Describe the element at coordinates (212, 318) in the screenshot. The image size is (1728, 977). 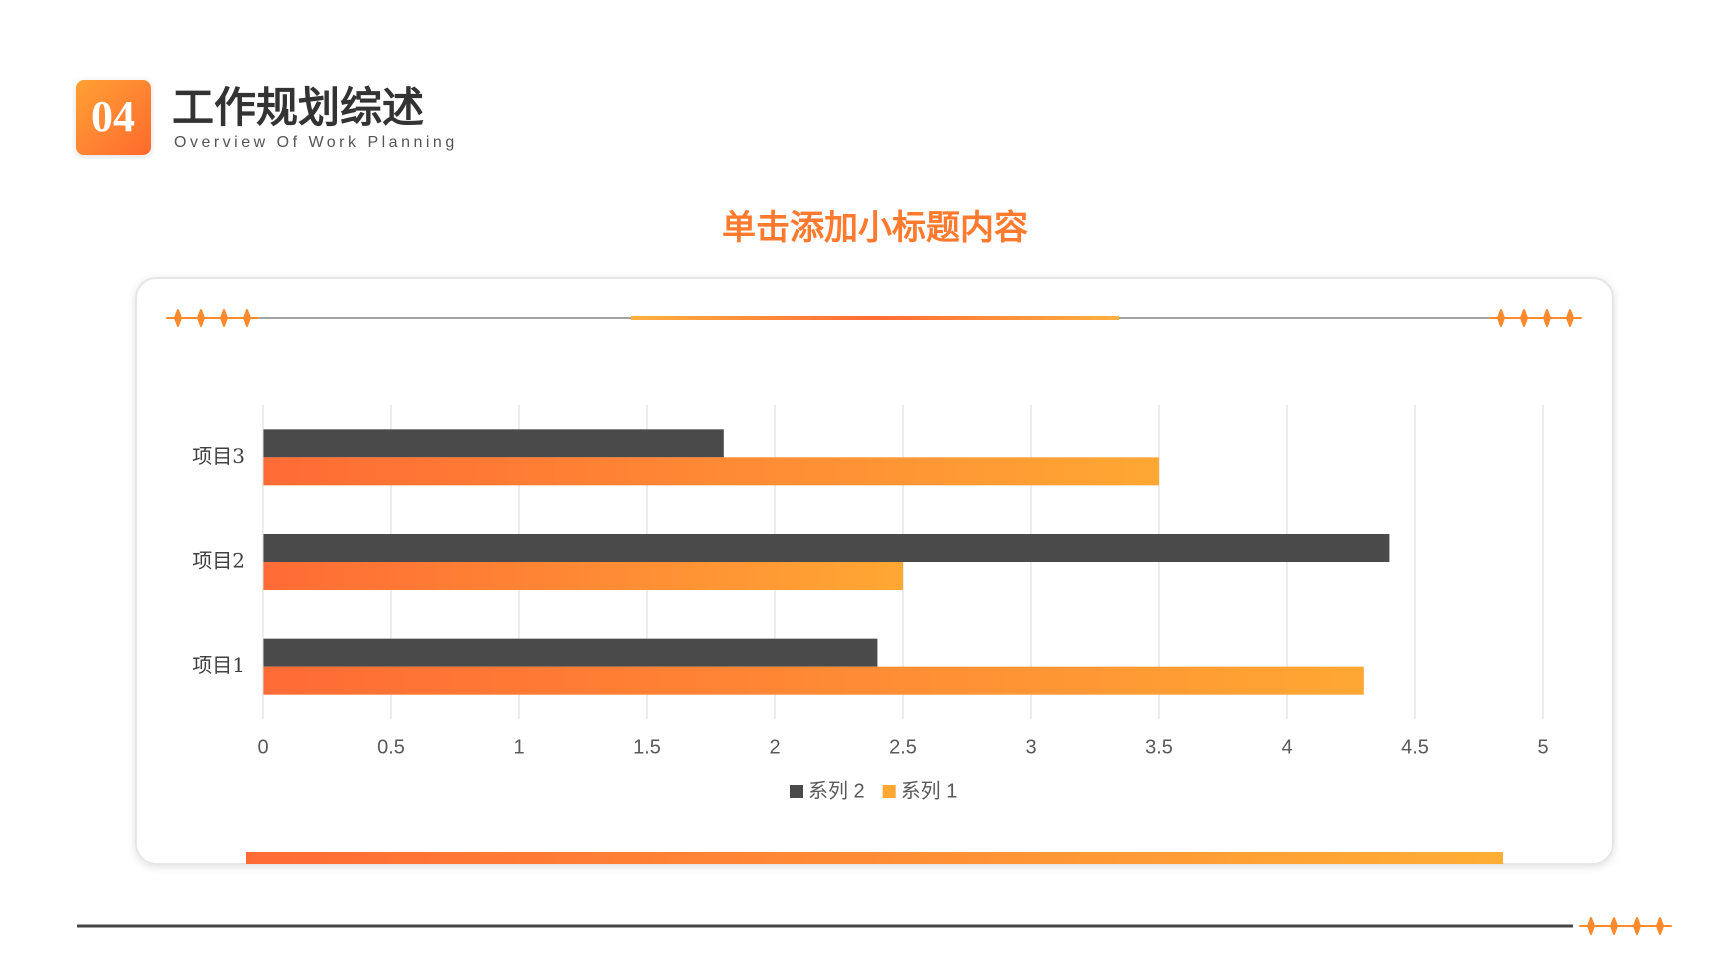
I see `stars-left` at that location.